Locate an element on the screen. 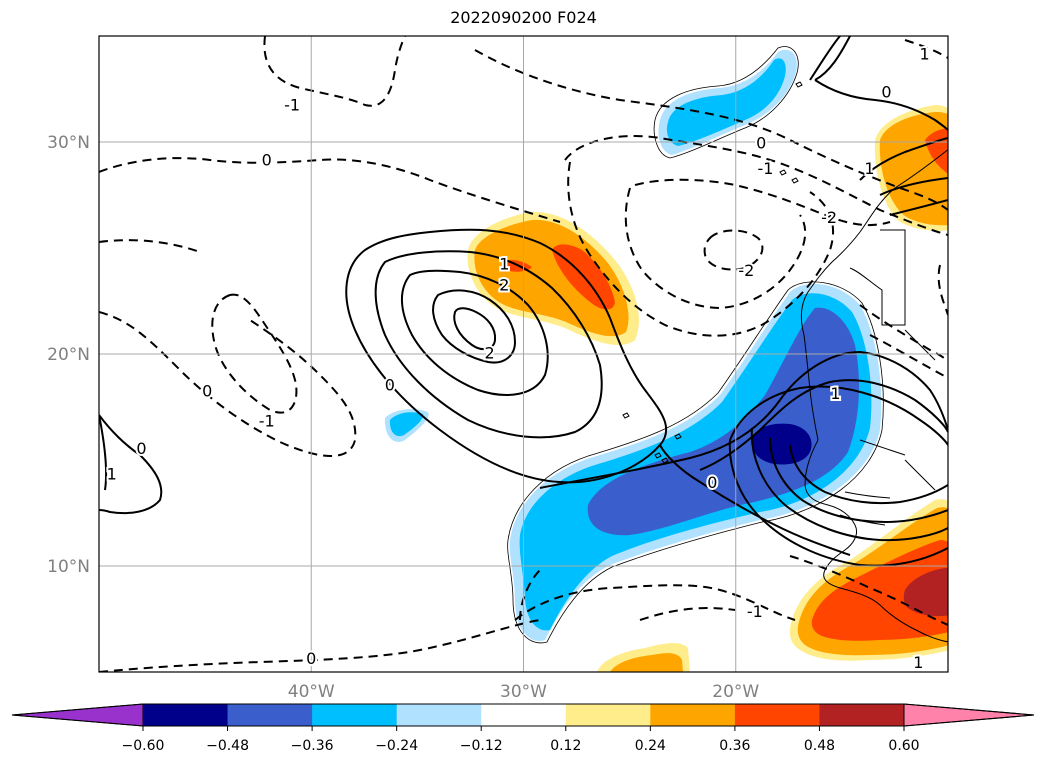  contour-pos-core is located at coordinates (475, 329).